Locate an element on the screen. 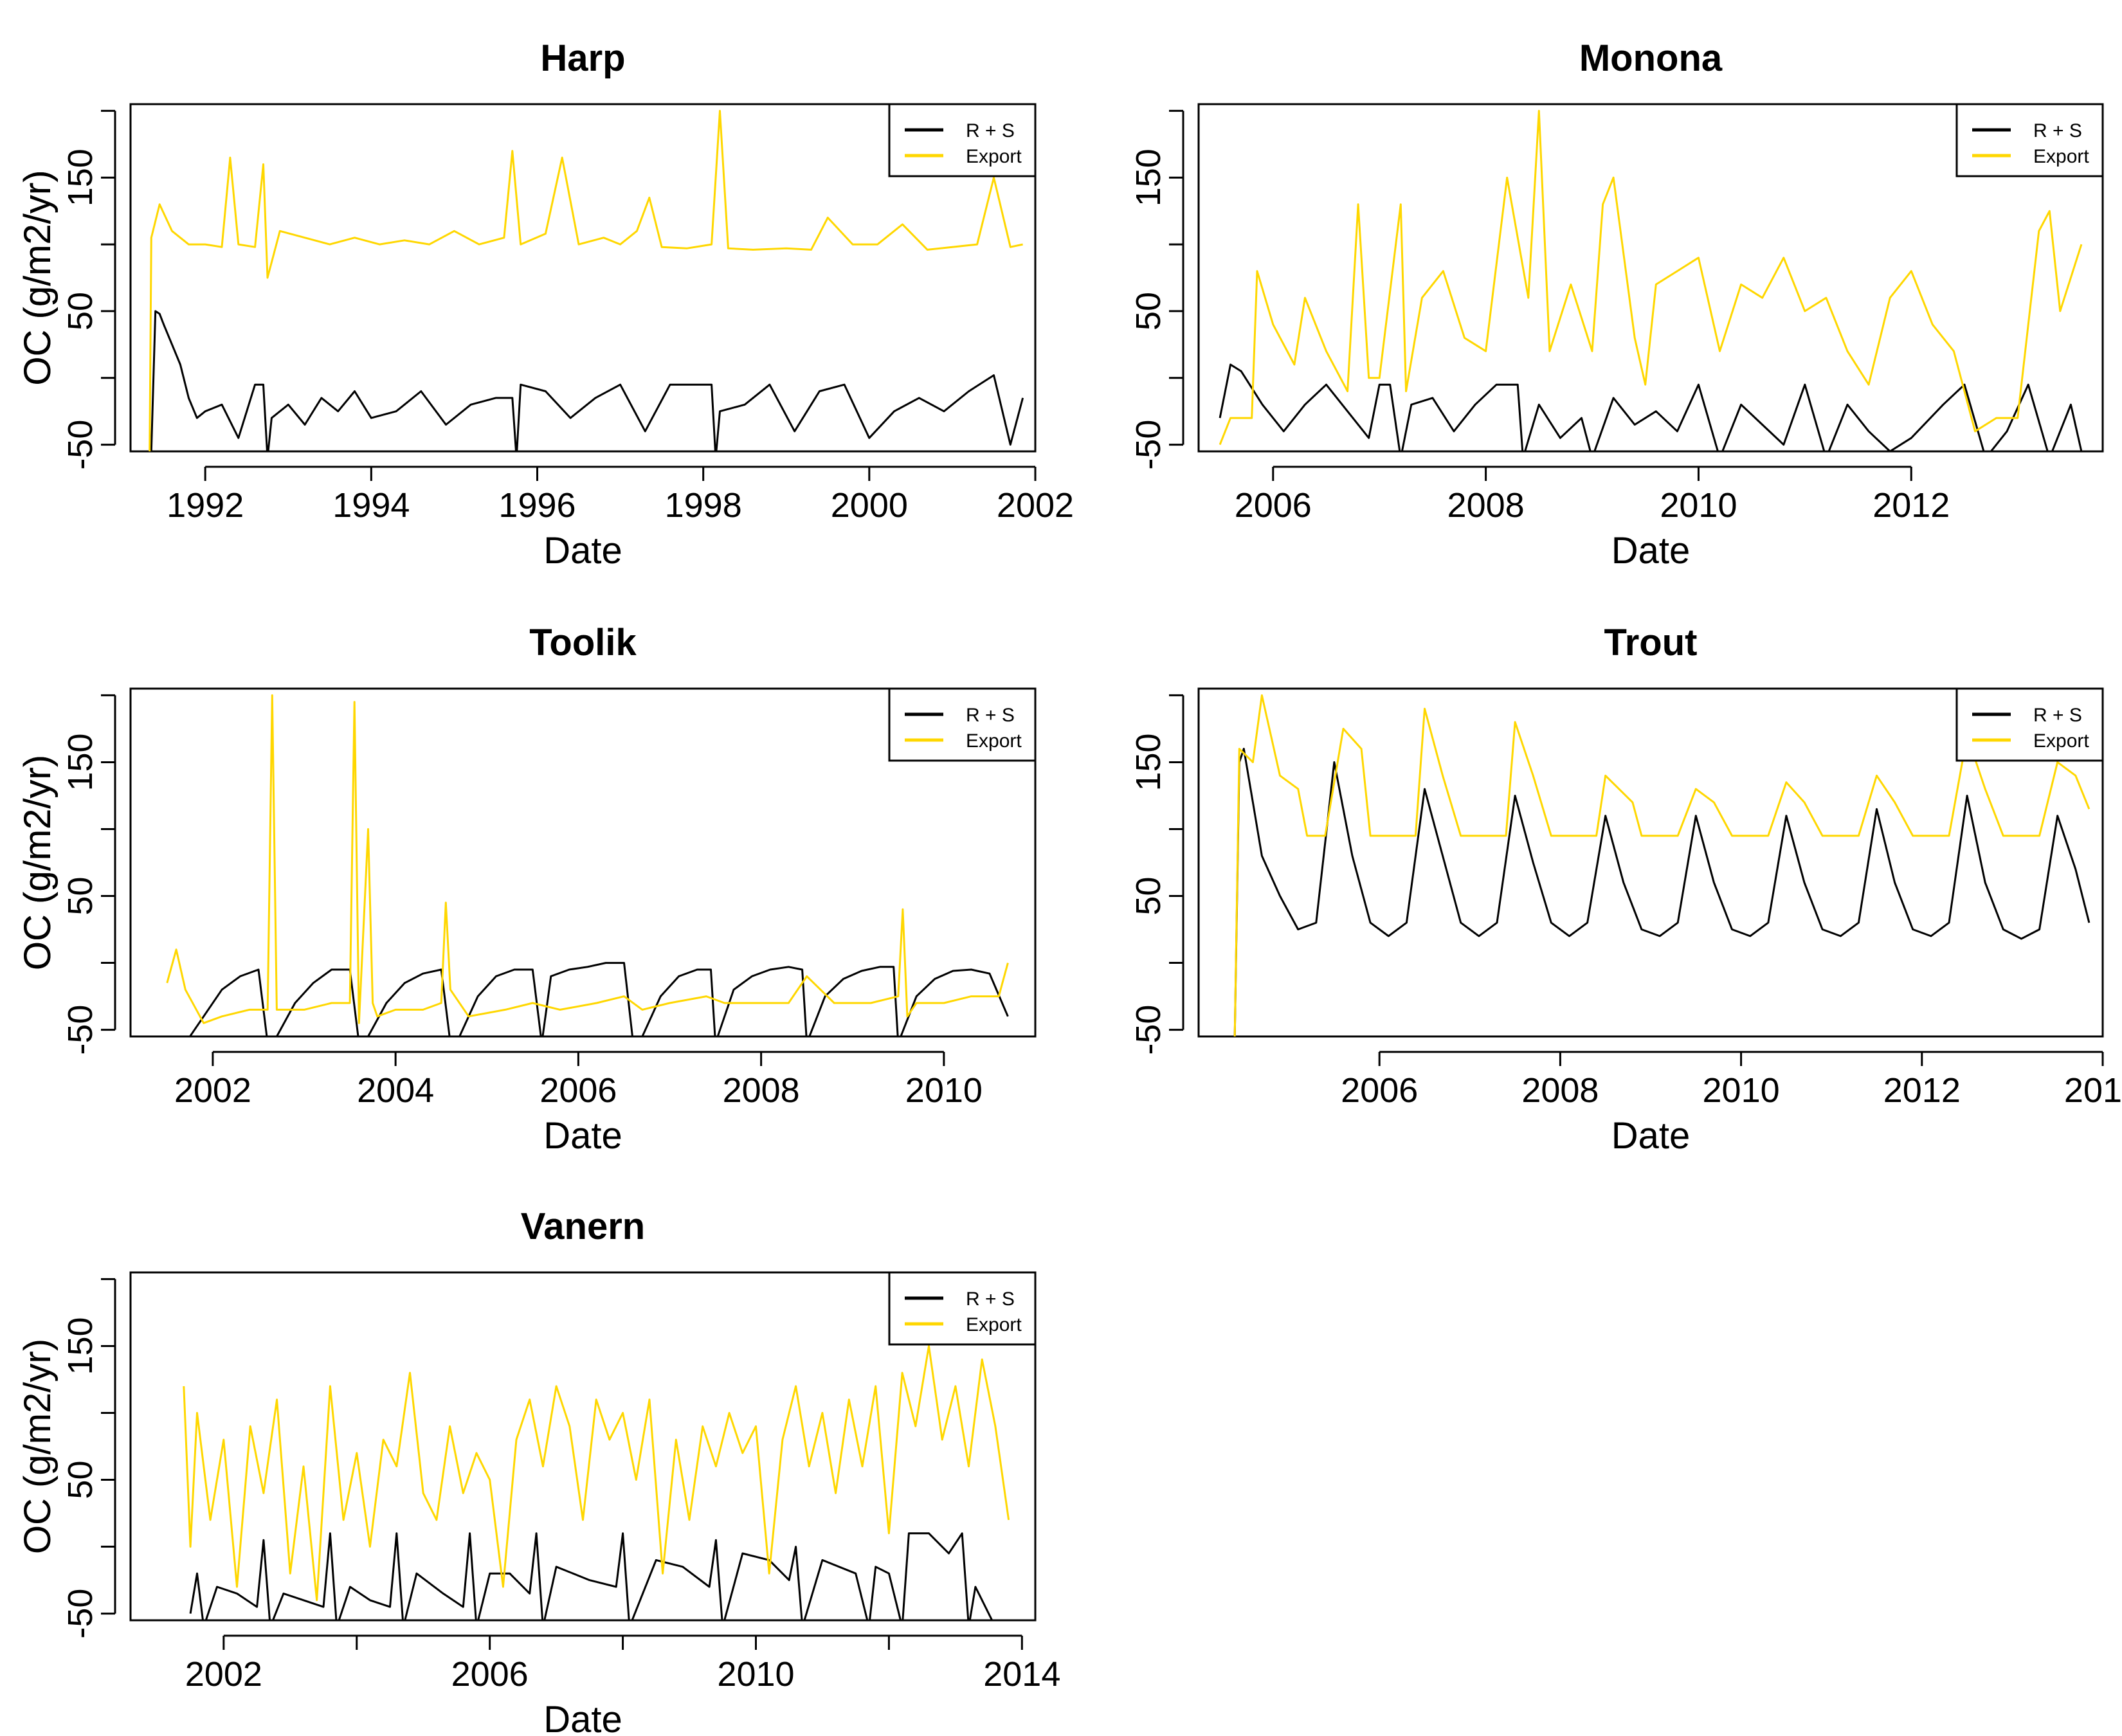 The width and height of the screenshot is (2122, 1736). x-tick-label: 1998 is located at coordinates (703, 505).